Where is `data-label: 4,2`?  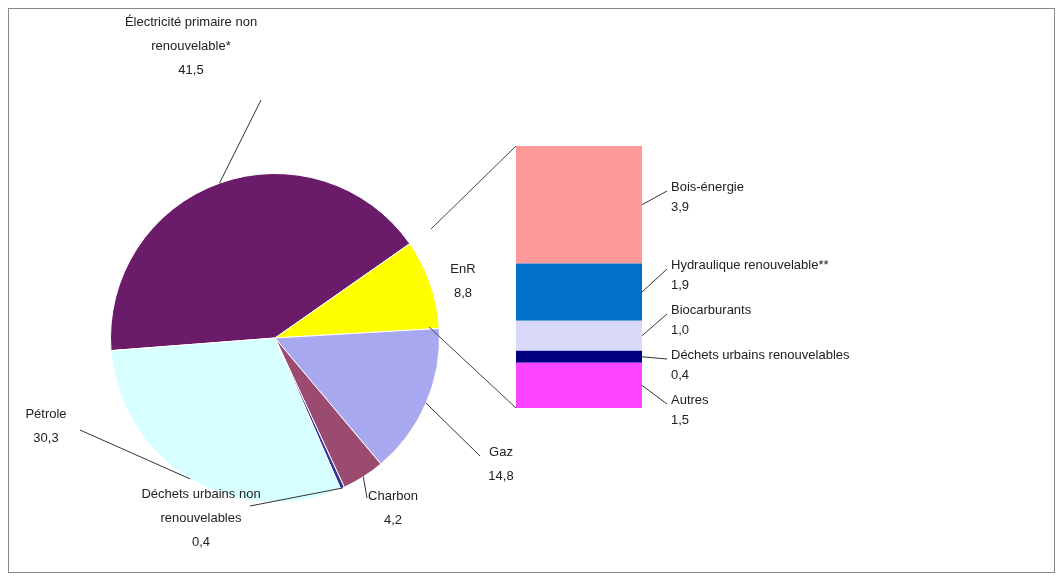
data-label: 4,2 is located at coordinates (393, 520).